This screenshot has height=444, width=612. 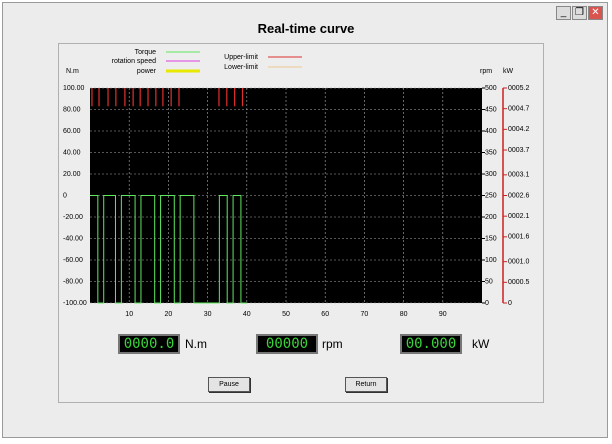 I want to click on readout-unit: rpm, so click(x=332, y=344).